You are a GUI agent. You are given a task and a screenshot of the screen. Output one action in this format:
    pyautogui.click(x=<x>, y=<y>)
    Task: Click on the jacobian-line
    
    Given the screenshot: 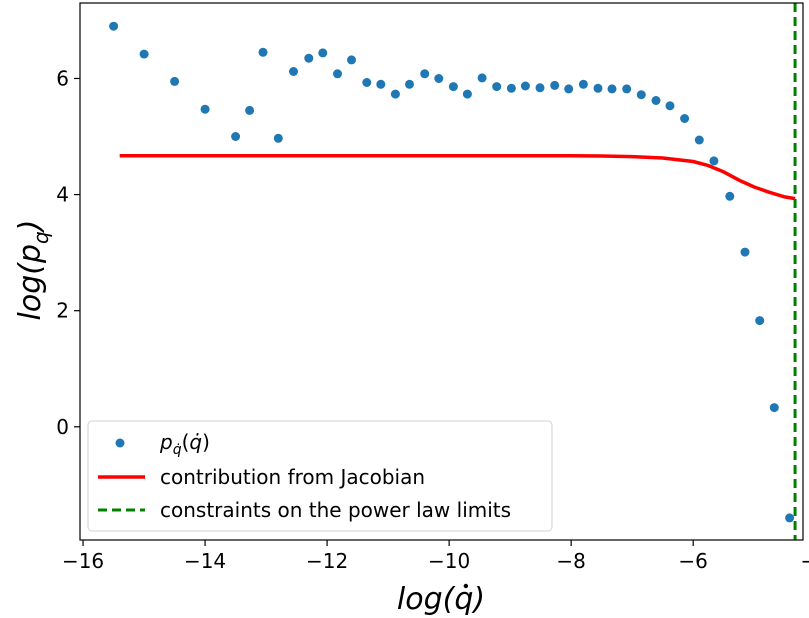 What is the action you would take?
    pyautogui.click(x=457, y=177)
    